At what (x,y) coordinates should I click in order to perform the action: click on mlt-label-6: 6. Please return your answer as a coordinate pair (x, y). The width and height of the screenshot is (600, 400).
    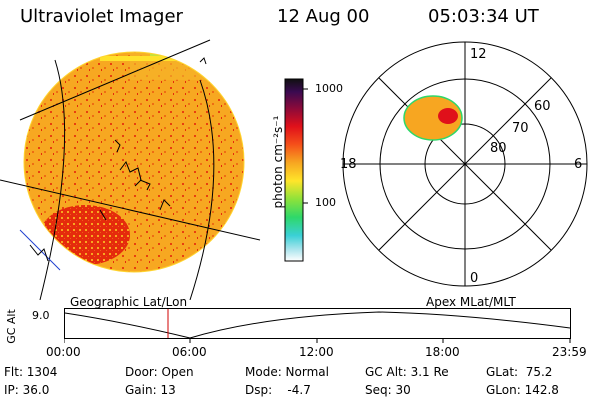
    Looking at the image, I should click on (578, 164).